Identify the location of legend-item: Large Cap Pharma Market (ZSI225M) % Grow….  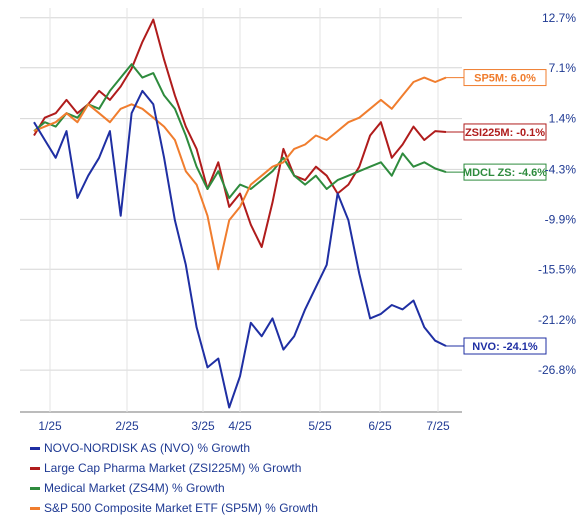
(174, 468).